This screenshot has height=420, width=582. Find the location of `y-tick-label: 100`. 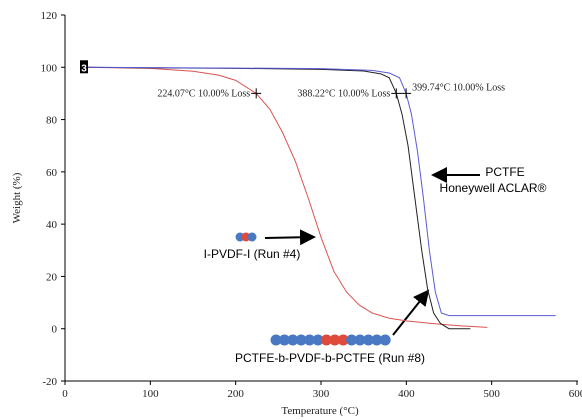

y-tick-label: 100 is located at coordinates (49, 68).